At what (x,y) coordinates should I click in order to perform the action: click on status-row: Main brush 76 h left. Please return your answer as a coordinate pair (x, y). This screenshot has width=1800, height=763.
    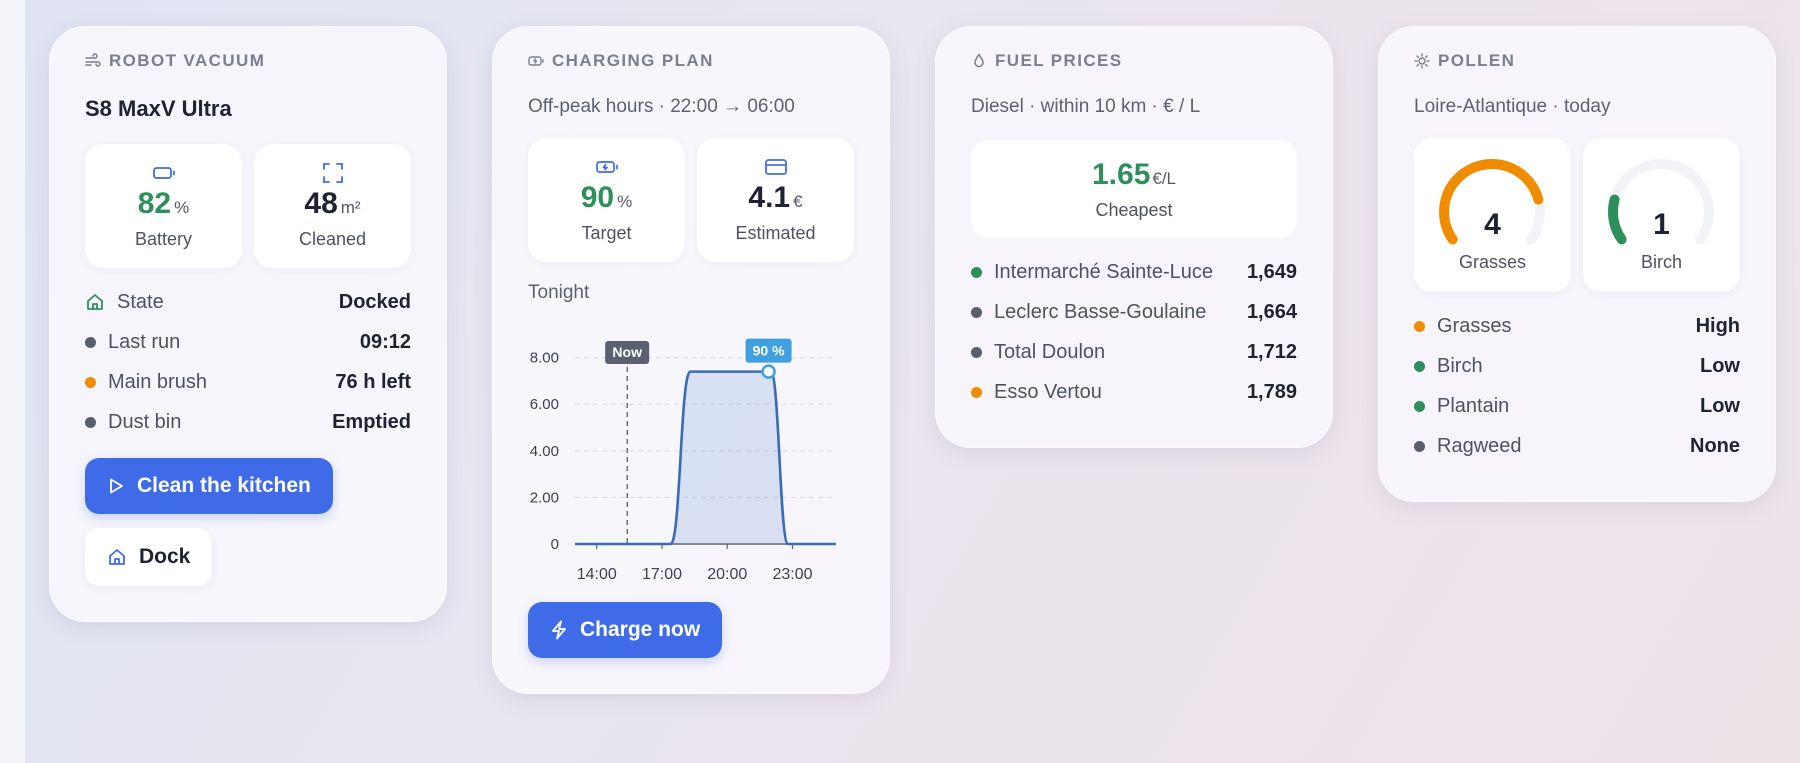
    Looking at the image, I should click on (248, 382).